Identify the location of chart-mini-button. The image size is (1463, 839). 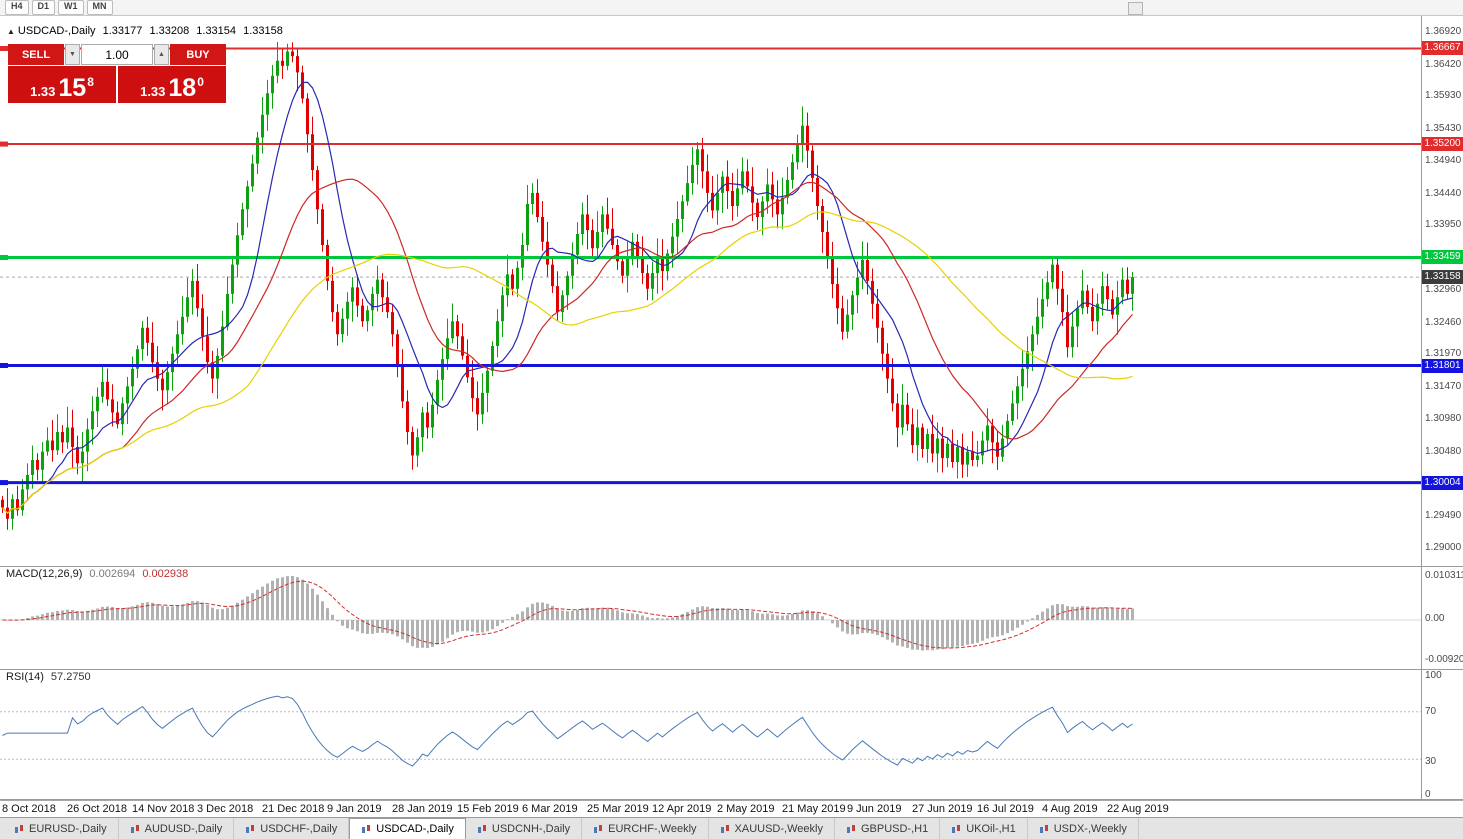
(1135, 8).